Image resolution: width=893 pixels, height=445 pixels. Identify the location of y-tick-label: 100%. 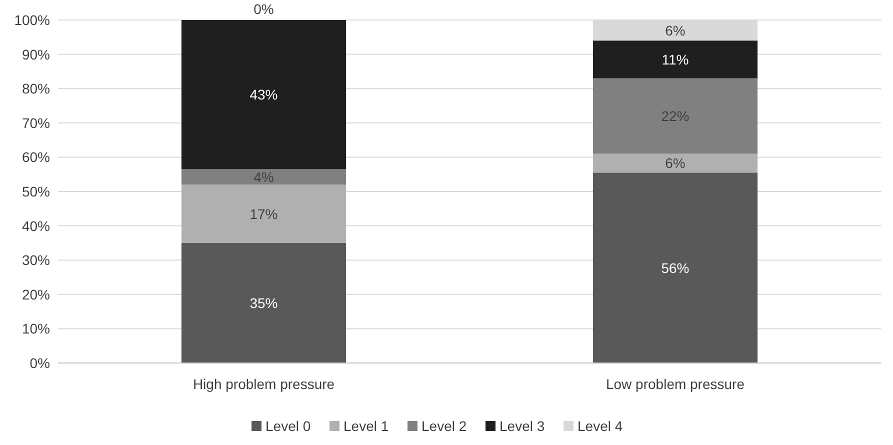
(32, 20).